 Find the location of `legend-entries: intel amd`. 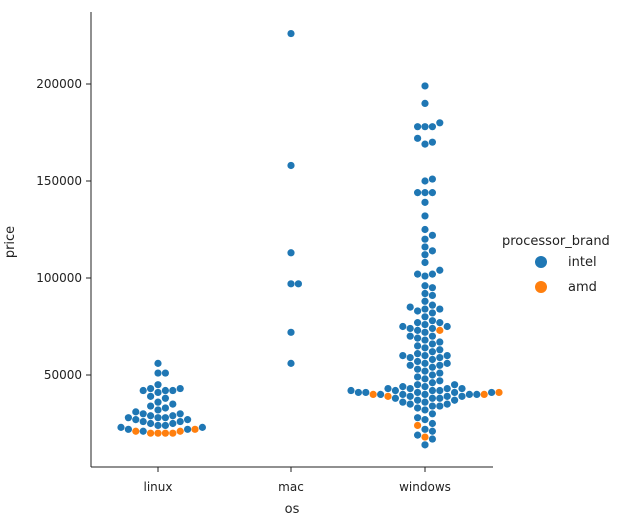

legend-entries: intel amd is located at coordinates (566, 275).